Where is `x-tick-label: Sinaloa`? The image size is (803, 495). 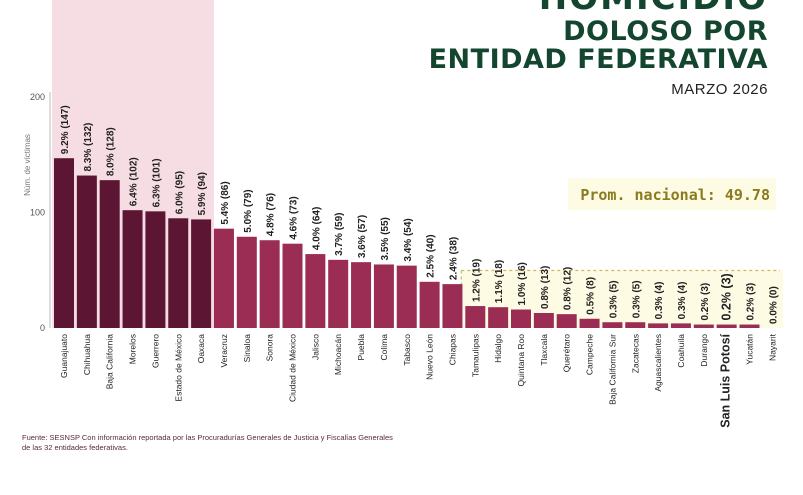 x-tick-label: Sinaloa is located at coordinates (247, 348).